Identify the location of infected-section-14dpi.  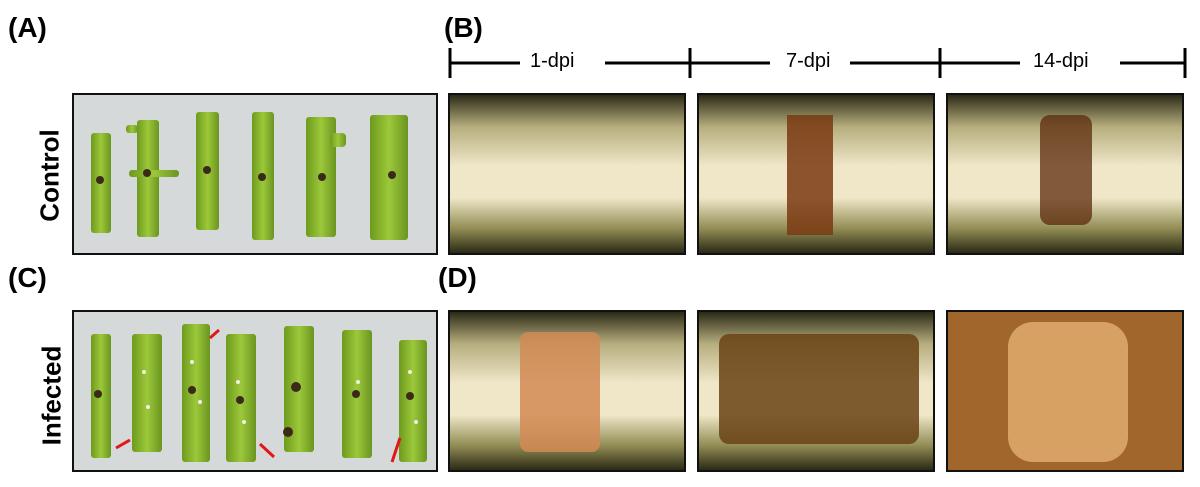
(1065, 391).